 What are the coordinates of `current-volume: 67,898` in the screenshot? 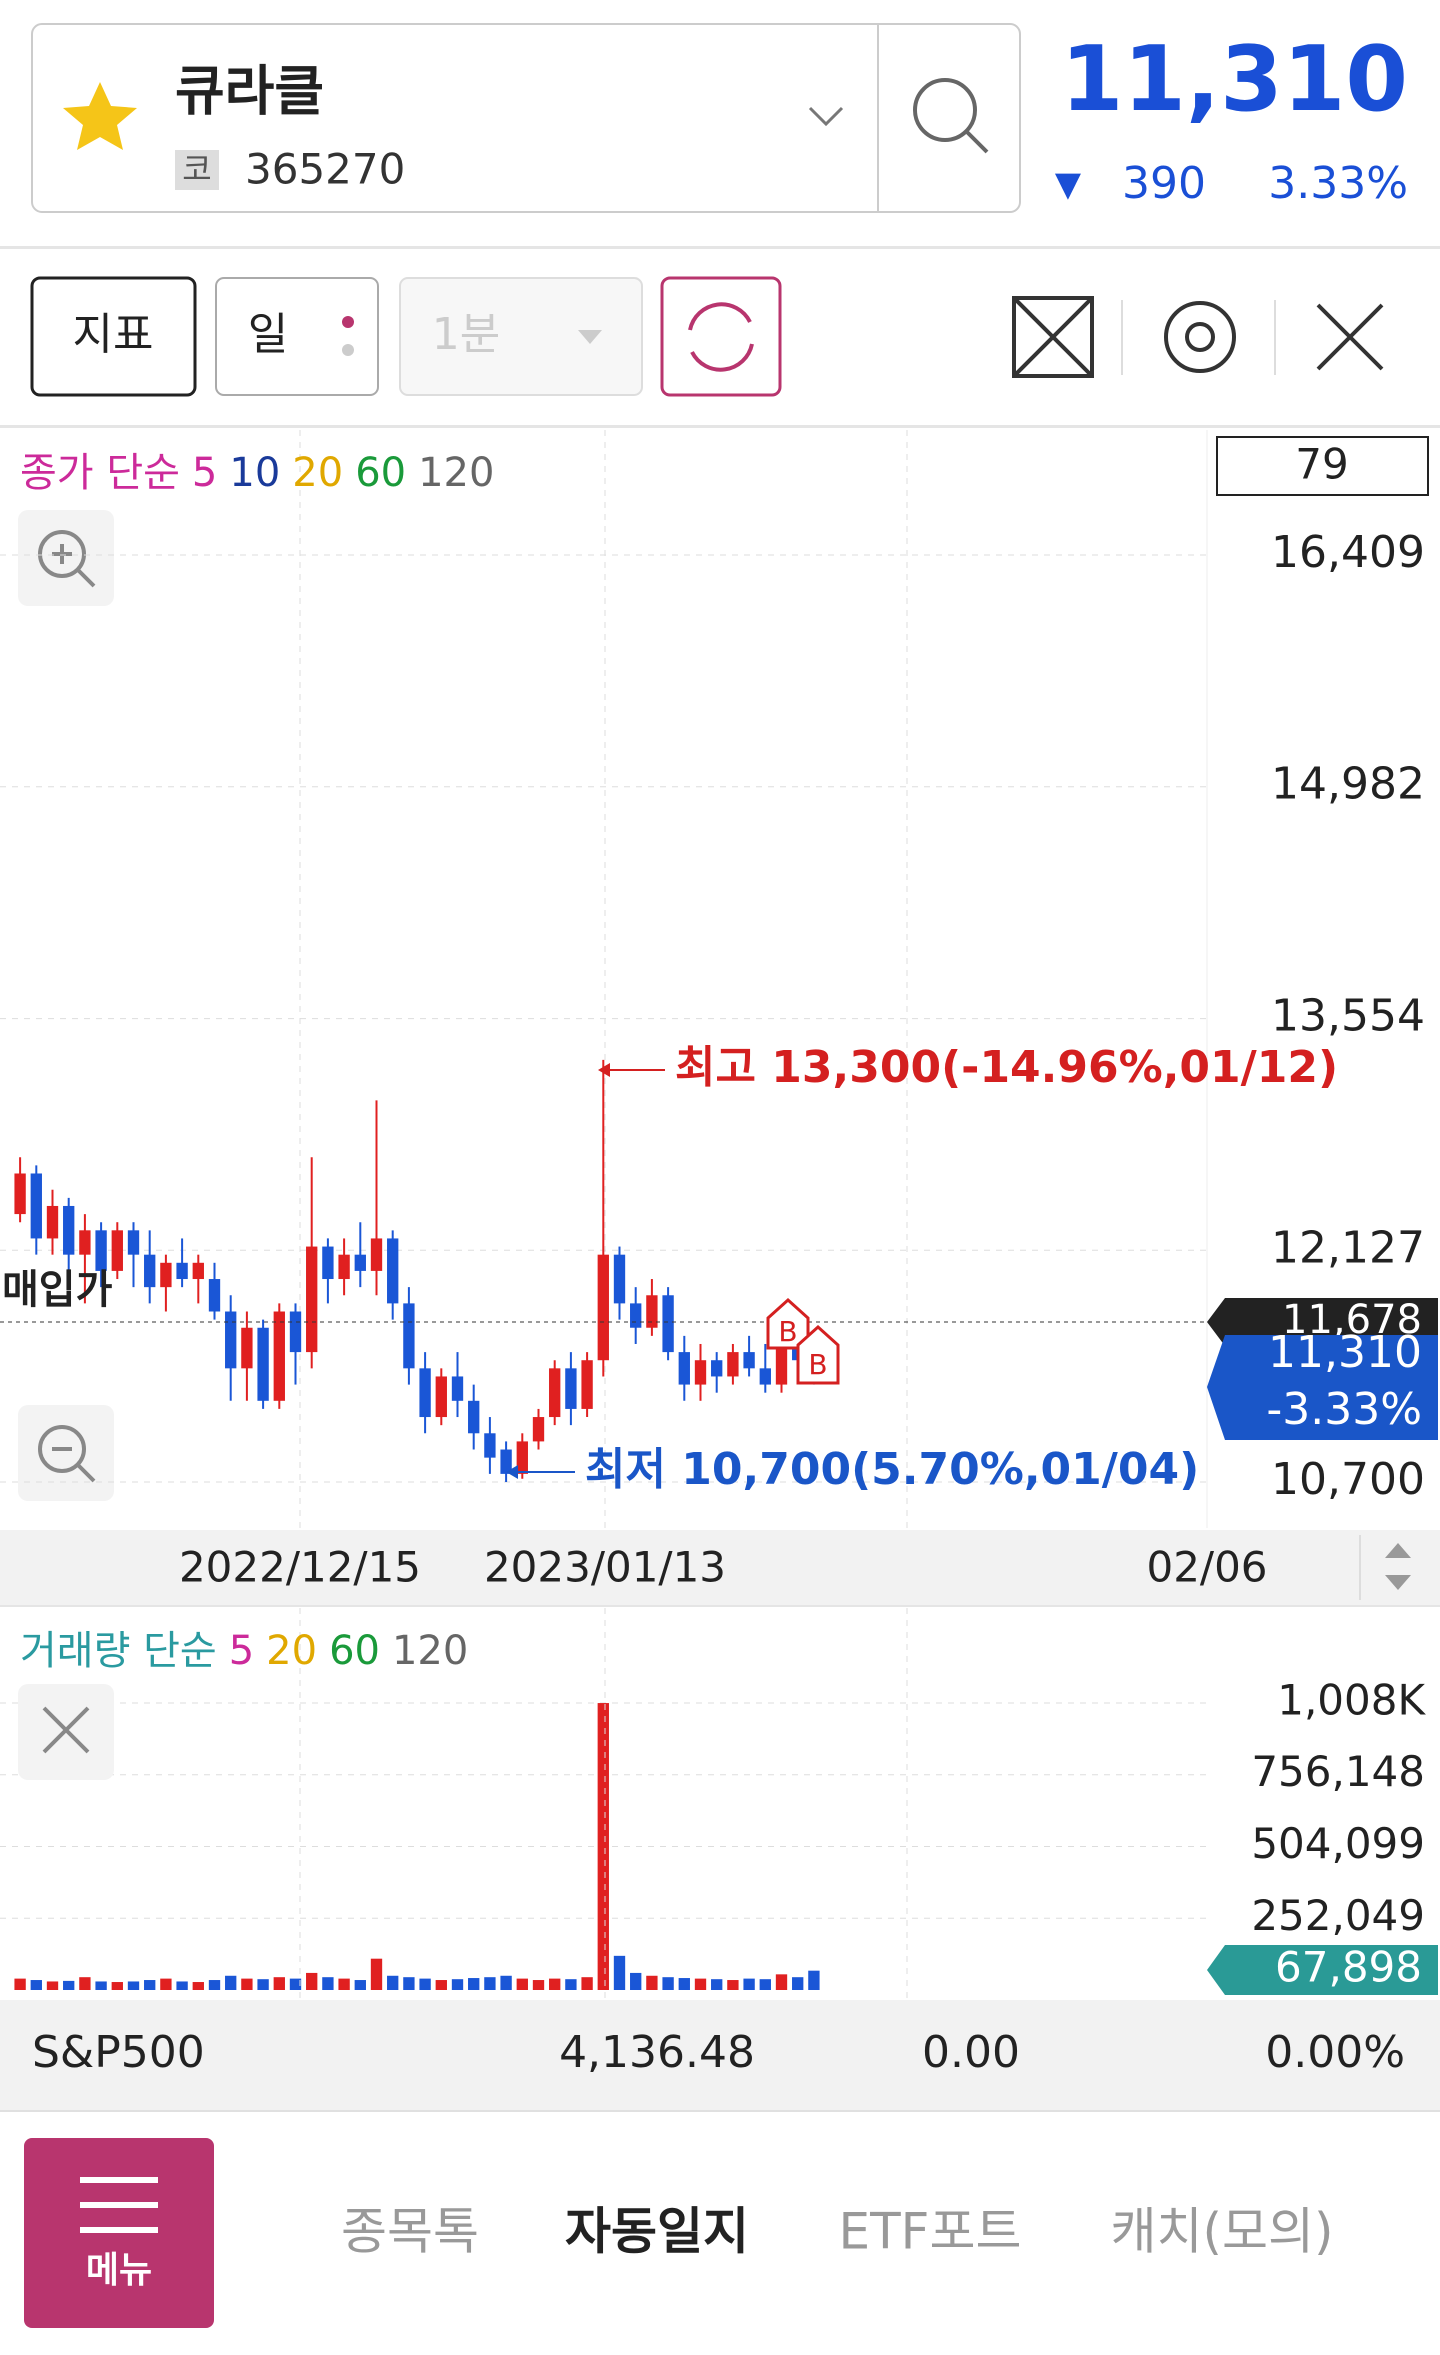 It's located at (1348, 1967).